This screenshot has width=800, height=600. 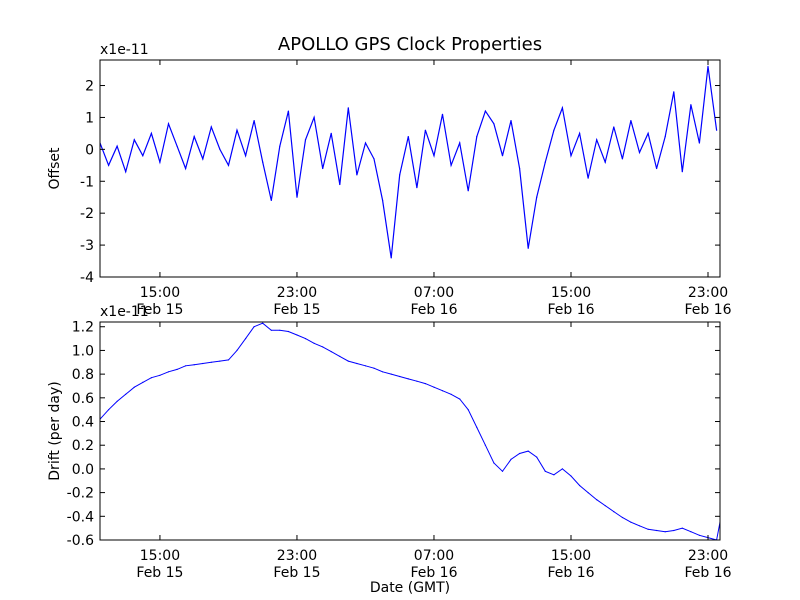 I want to click on y-tick-label: -0.4, so click(x=80, y=517).